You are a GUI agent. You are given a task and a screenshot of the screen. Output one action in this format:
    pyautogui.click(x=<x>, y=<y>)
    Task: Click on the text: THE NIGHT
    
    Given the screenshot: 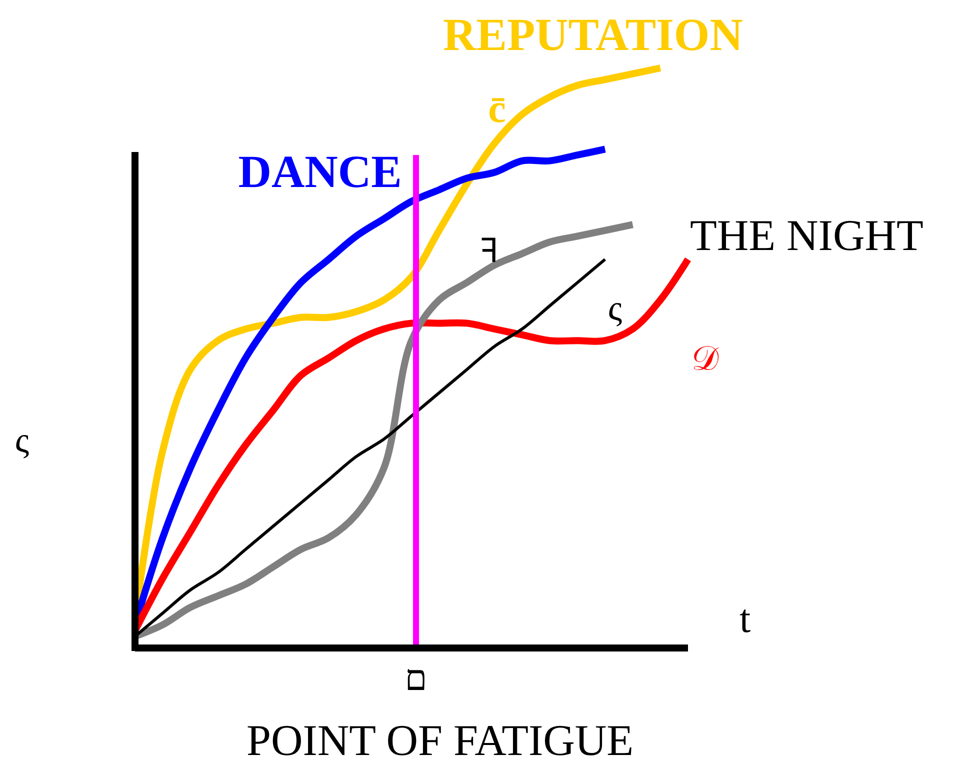 What is the action you would take?
    pyautogui.click(x=807, y=235)
    